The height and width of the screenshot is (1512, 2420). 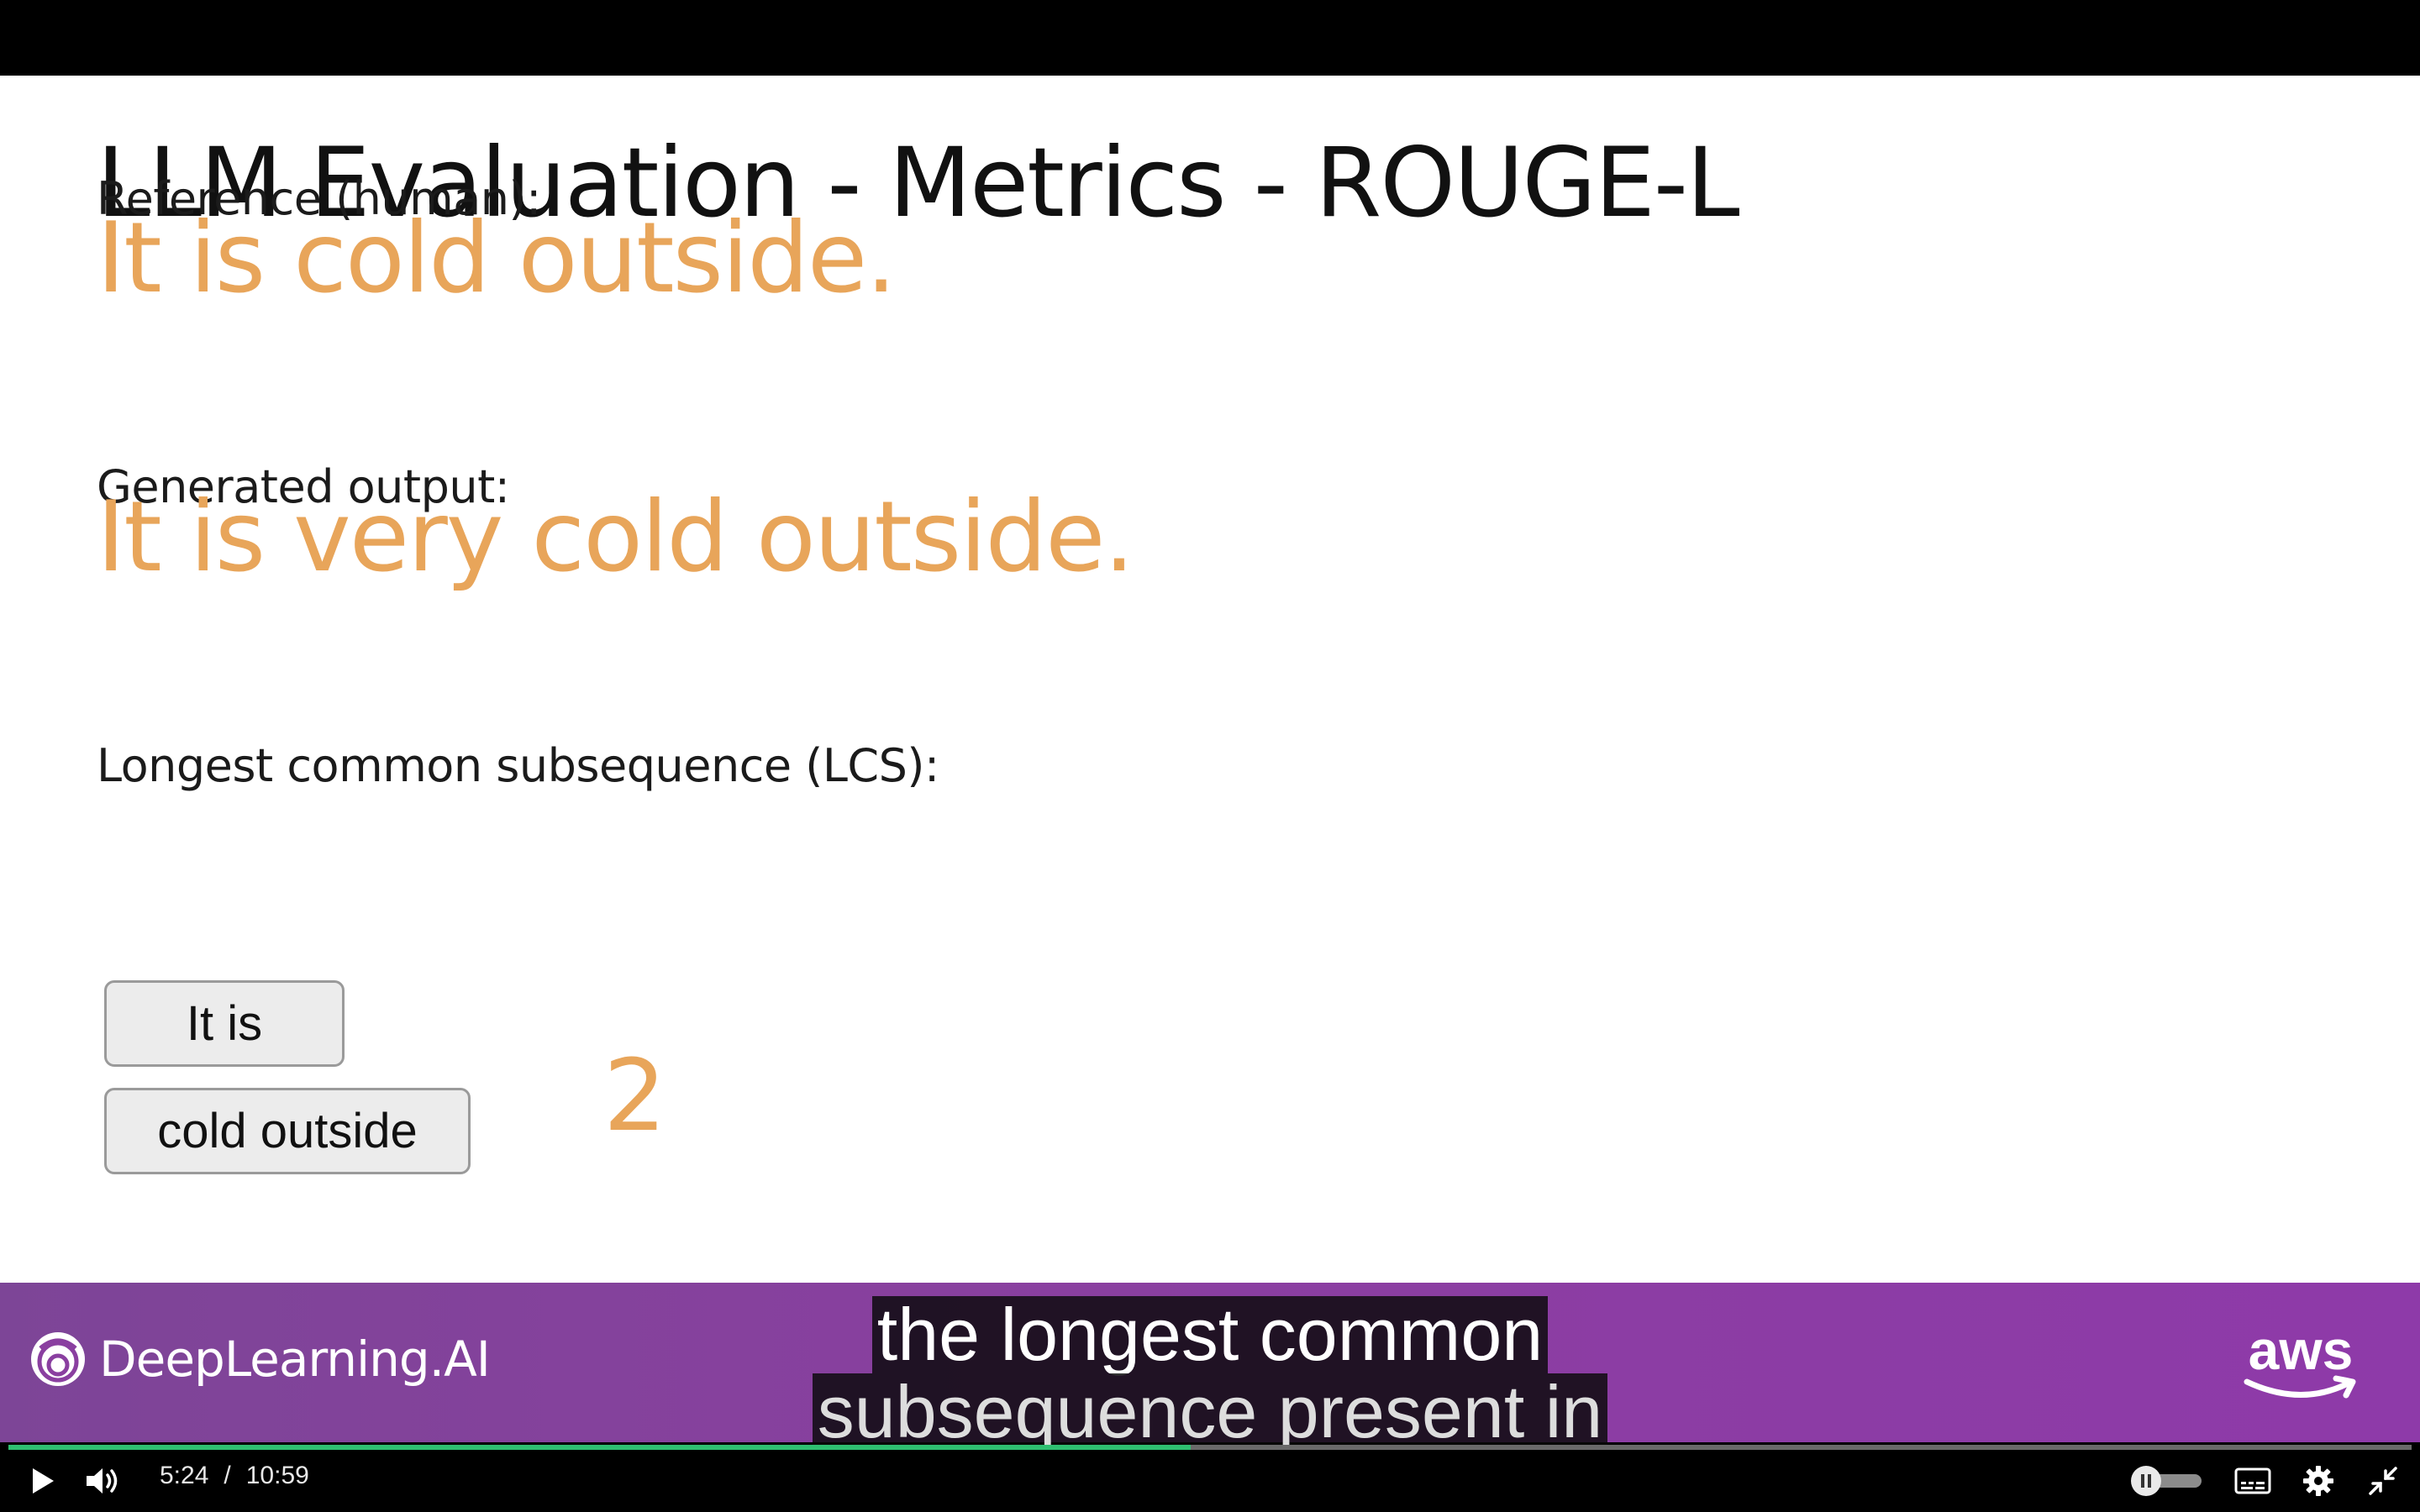 I want to click on aws-smile-icon, so click(x=2300, y=1387).